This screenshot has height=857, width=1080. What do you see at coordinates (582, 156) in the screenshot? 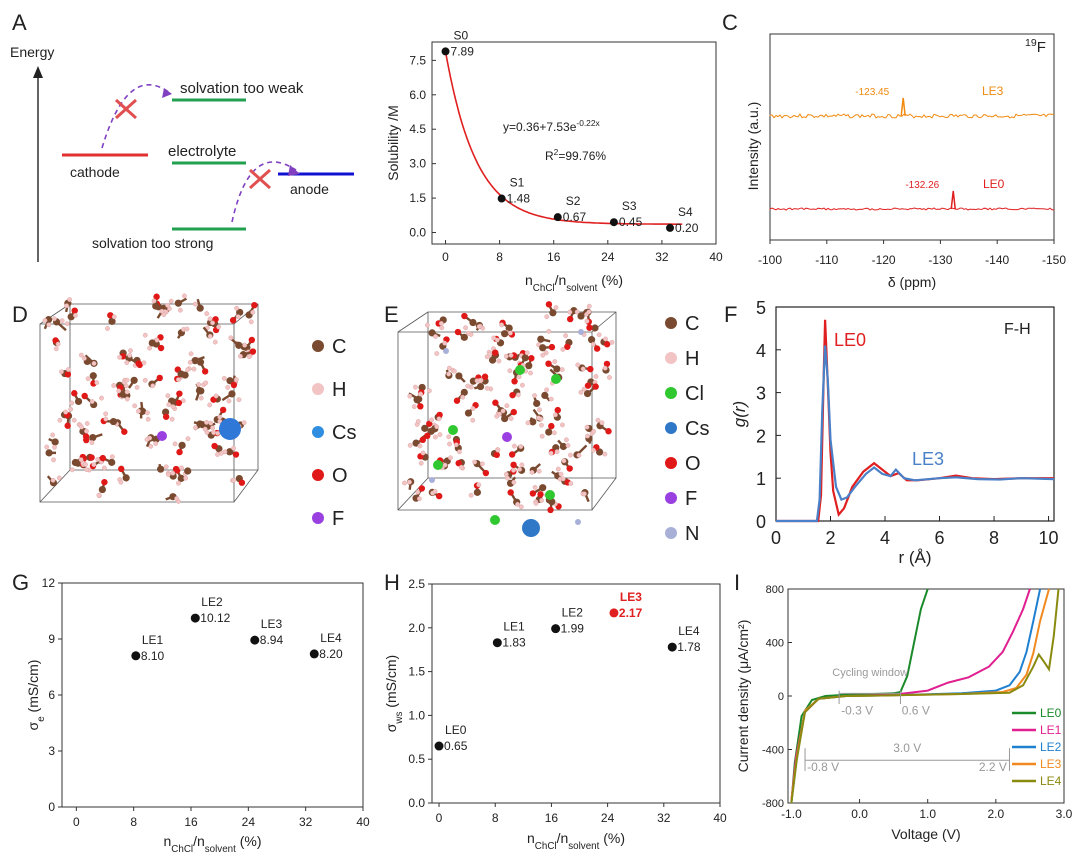
I see `fit-r2-b-part: =99.76%` at bounding box center [582, 156].